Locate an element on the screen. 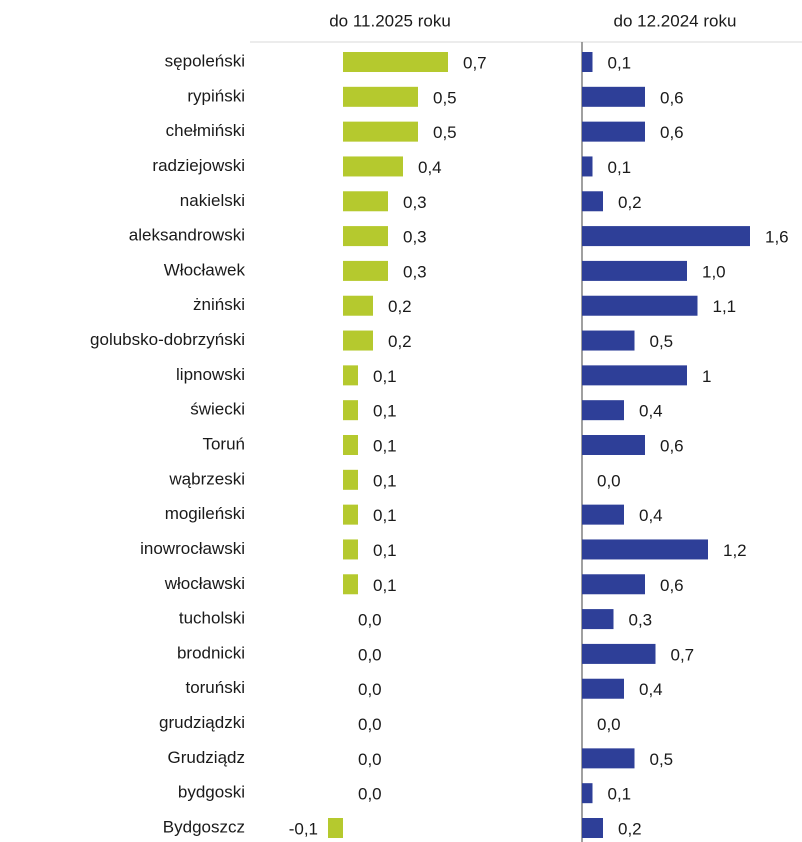 The width and height of the screenshot is (802, 842). category-label: mogileński is located at coordinates (205, 513).